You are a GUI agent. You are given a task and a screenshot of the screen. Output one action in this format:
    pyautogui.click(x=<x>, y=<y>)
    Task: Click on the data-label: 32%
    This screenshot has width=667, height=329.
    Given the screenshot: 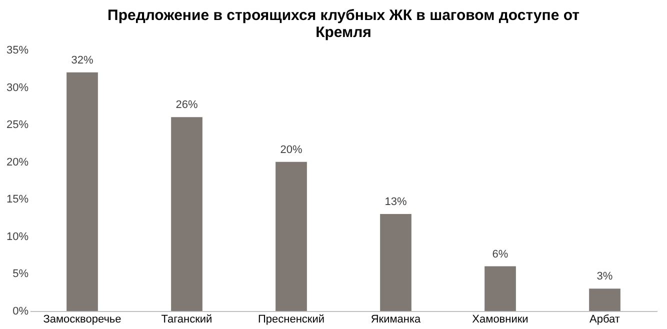 What is the action you would take?
    pyautogui.click(x=82, y=60)
    